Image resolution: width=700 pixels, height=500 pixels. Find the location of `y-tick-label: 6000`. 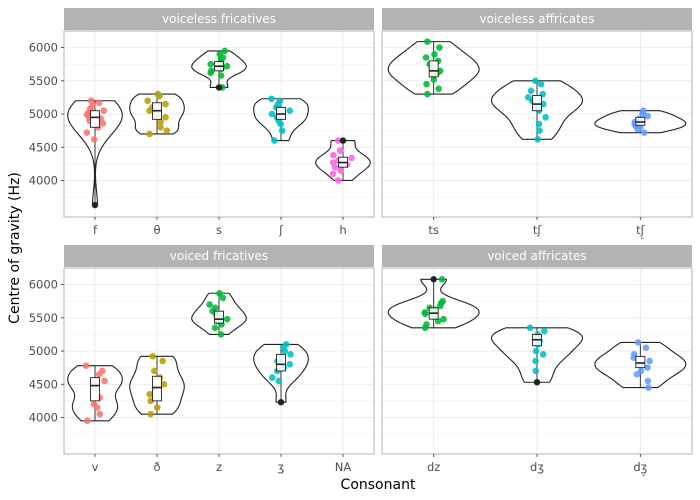

y-tick-label: 6000 is located at coordinates (43, 285).